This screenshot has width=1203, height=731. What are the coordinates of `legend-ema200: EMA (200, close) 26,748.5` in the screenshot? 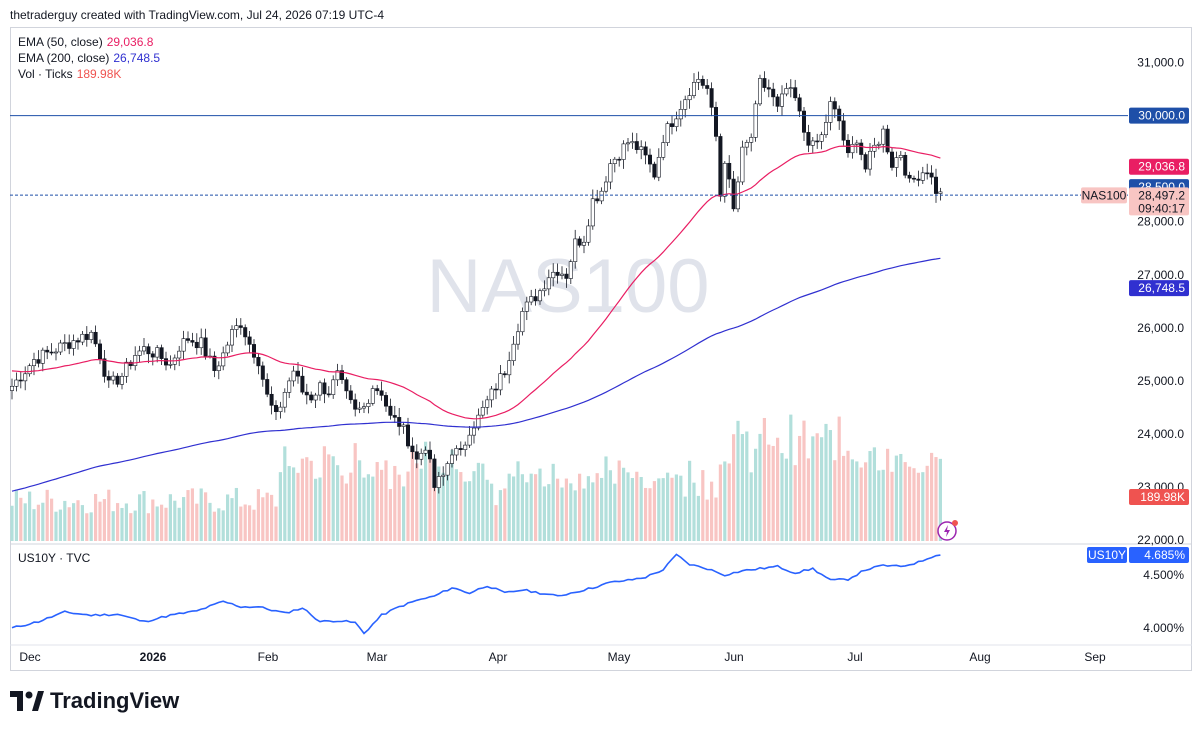 It's located at (89, 58).